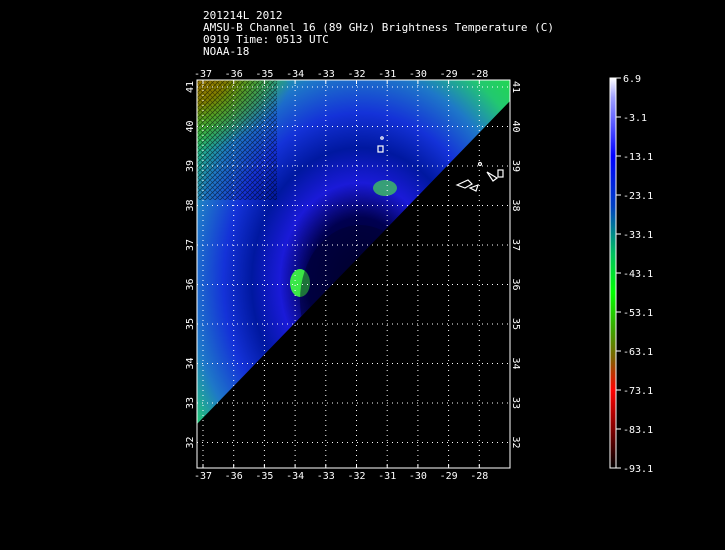  Describe the element at coordinates (266, 39) in the screenshot. I see `title-line-3: 0919 Time: 0513 UTC` at that location.